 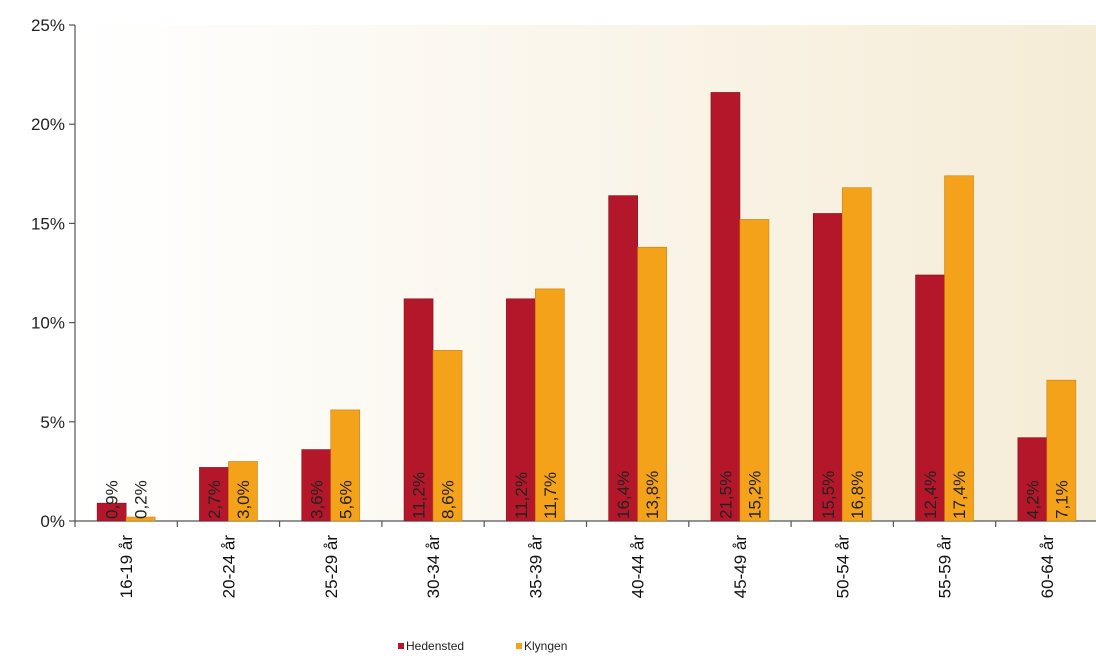 What do you see at coordinates (521, 495) in the screenshot?
I see `data-label-hedensted-4: 11,2%` at bounding box center [521, 495].